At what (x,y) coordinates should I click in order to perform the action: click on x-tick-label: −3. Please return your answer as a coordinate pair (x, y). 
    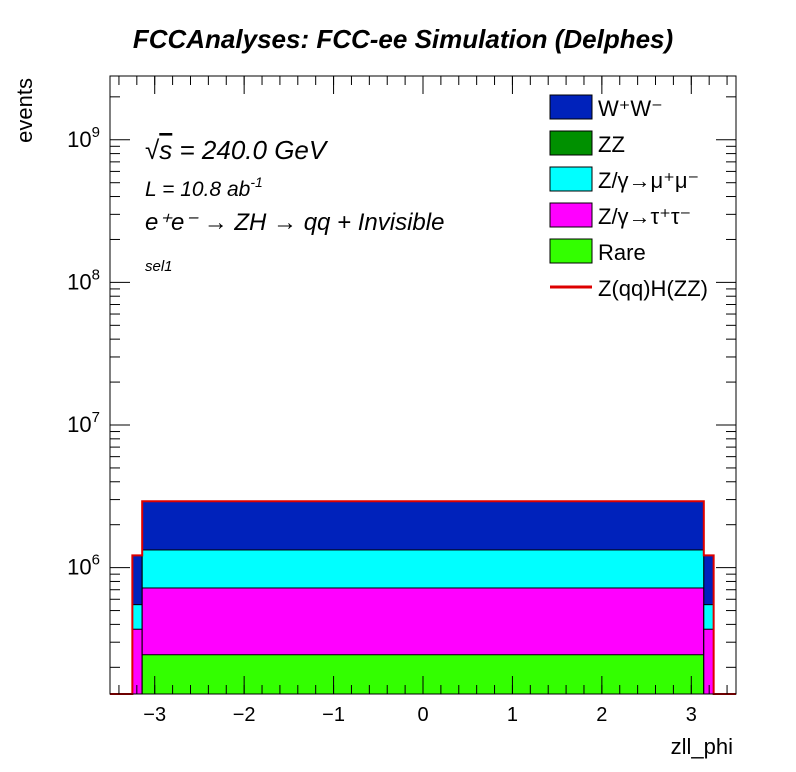
    Looking at the image, I should click on (154, 715).